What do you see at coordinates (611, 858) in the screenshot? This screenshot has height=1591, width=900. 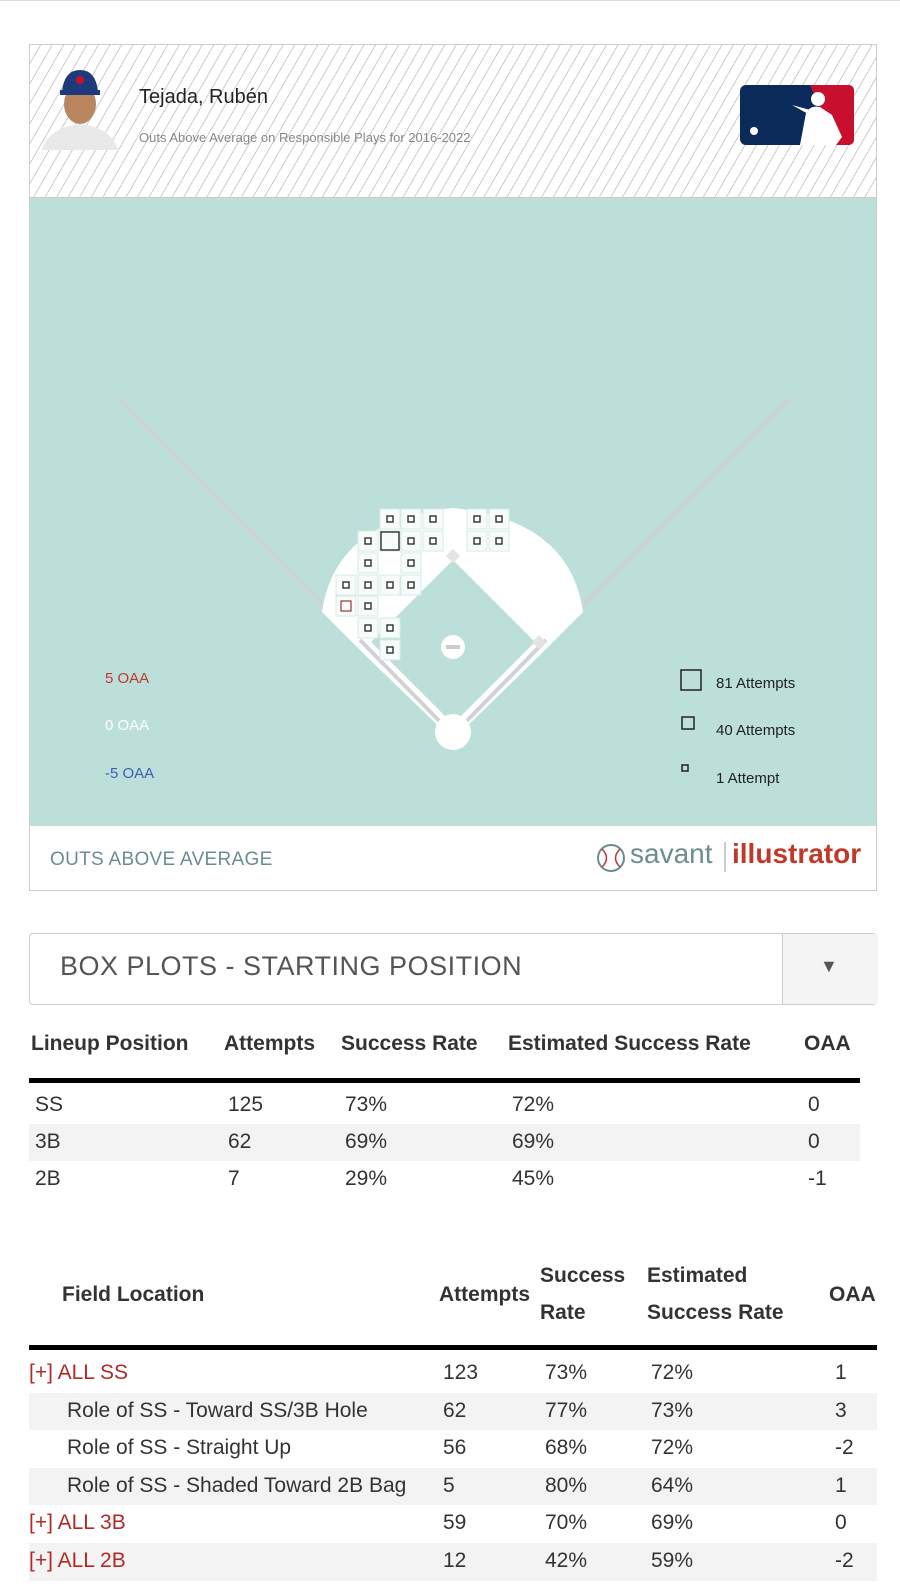 I see `baseball-icon` at bounding box center [611, 858].